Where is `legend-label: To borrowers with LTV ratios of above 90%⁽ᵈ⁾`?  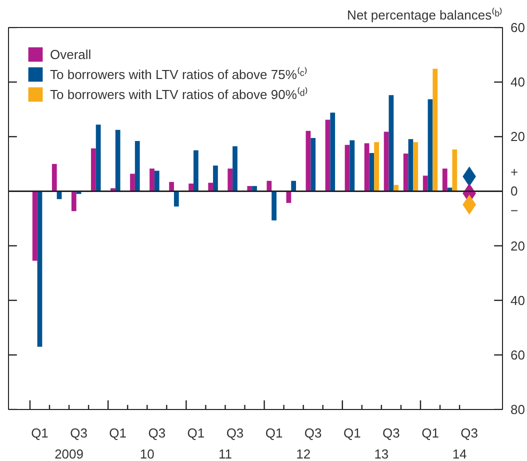
legend-label: To borrowers with LTV ratios of above 90%⁽ᵈ⁾ is located at coordinates (179, 94).